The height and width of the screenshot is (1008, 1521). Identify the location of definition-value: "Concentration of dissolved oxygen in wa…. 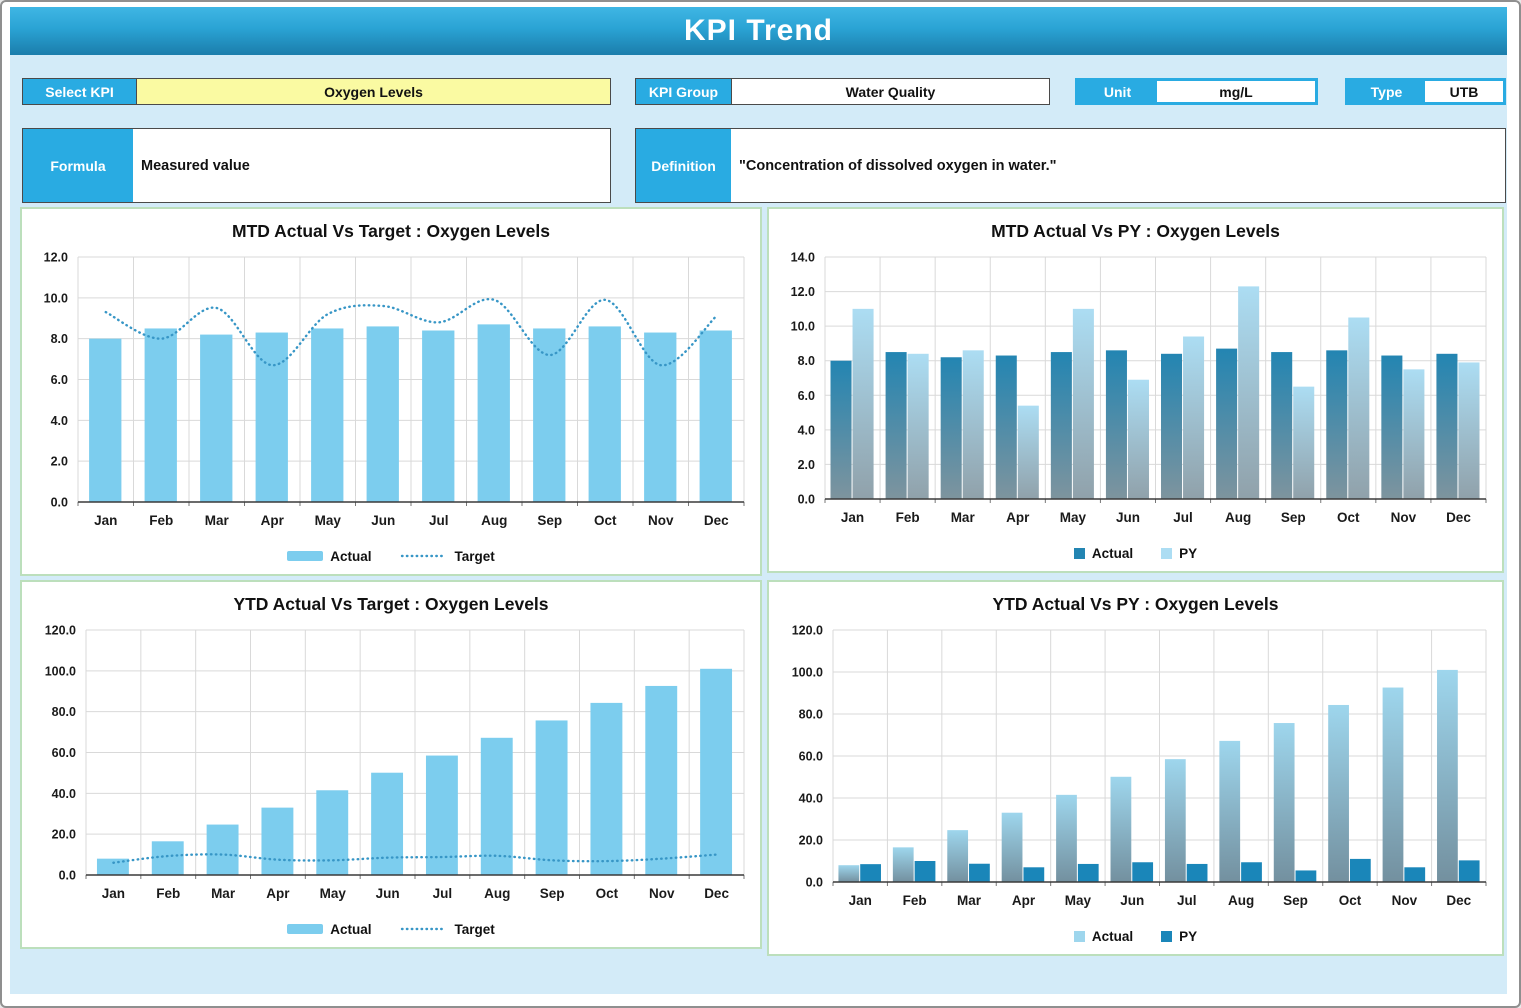
(898, 165).